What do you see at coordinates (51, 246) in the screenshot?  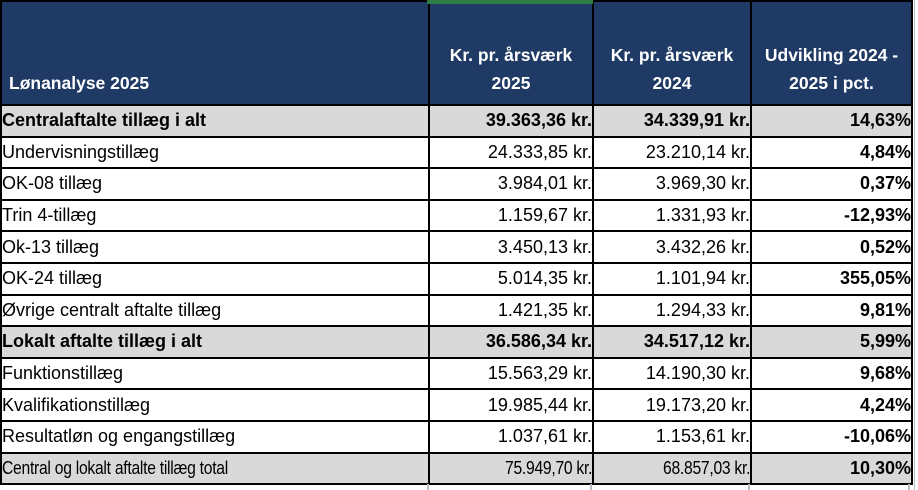 I see `row-label: Ok-13 tillæg` at bounding box center [51, 246].